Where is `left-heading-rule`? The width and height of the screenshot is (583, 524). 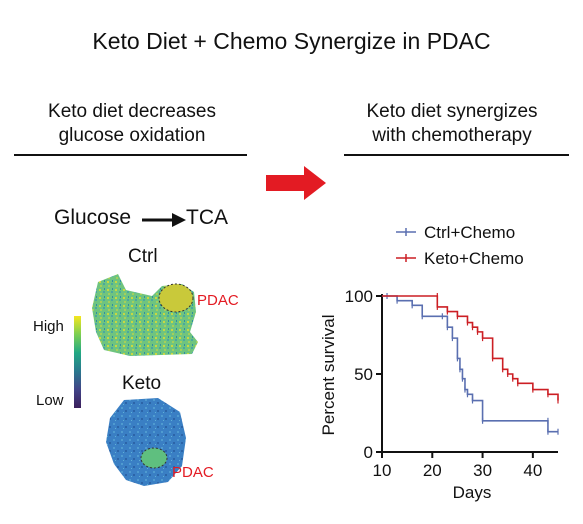
left-heading-rule is located at coordinates (130, 155).